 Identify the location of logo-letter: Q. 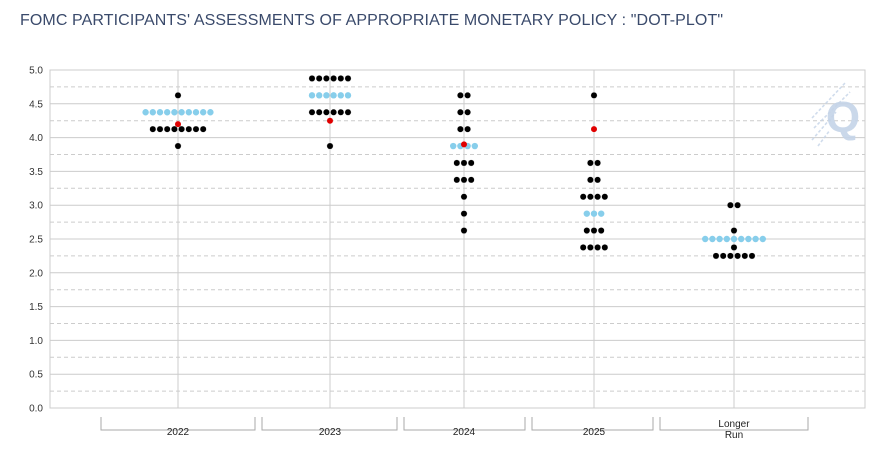
(843, 117).